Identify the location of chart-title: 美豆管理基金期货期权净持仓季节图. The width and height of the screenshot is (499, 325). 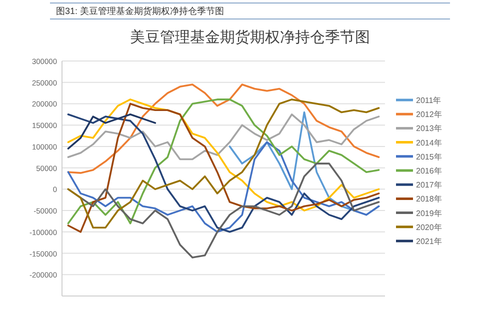
(250, 37).